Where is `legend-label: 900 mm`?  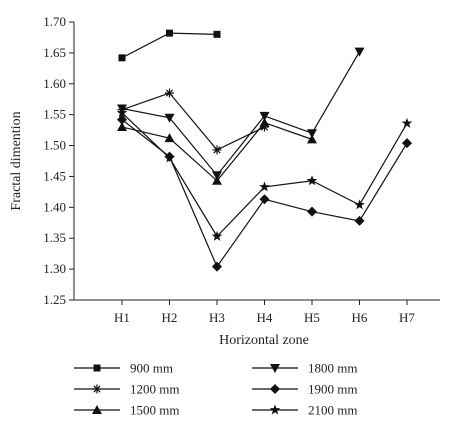 legend-label: 900 mm is located at coordinates (151, 368).